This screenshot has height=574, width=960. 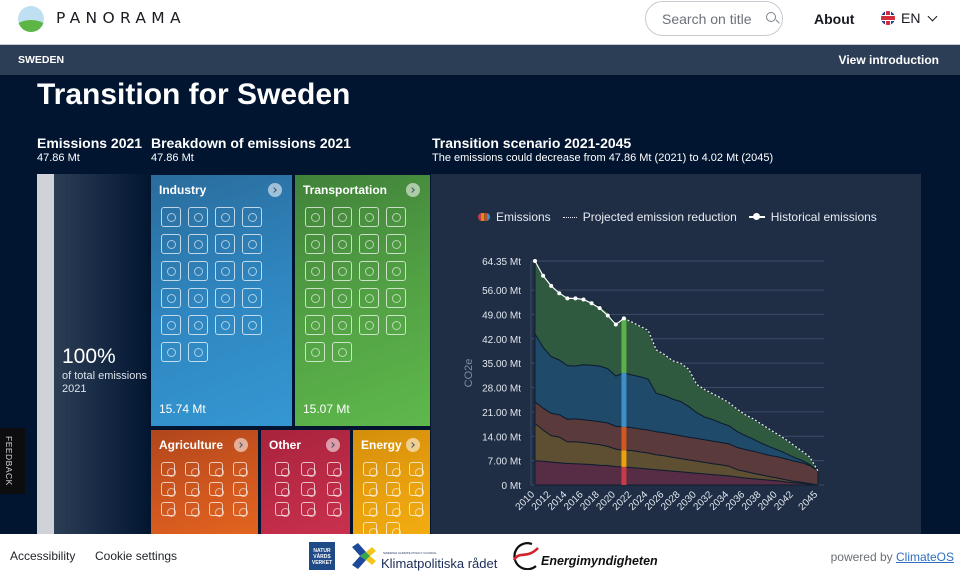 What do you see at coordinates (121, 18) in the screenshot?
I see `brand-name: PANORAMA` at bounding box center [121, 18].